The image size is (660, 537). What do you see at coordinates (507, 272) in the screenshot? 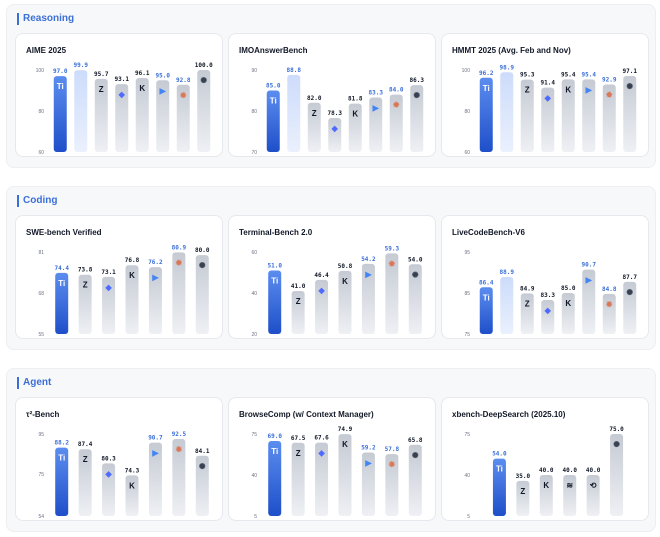
I see `value-label: 88.9` at bounding box center [507, 272].